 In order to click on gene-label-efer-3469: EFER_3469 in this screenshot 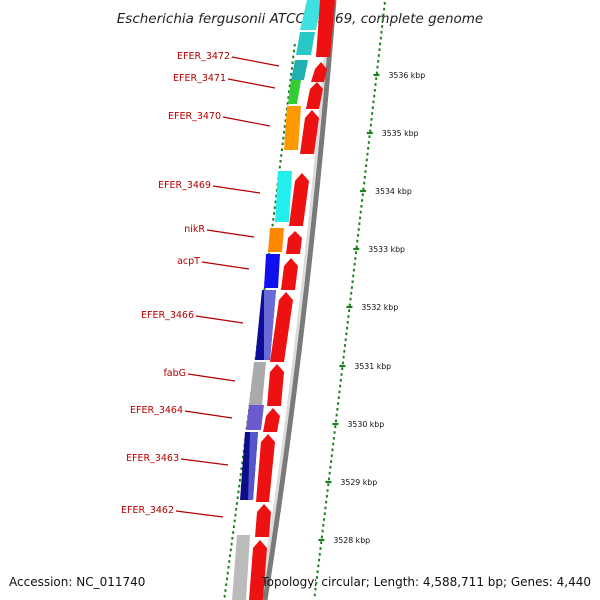, I will do `click(184, 185)`.